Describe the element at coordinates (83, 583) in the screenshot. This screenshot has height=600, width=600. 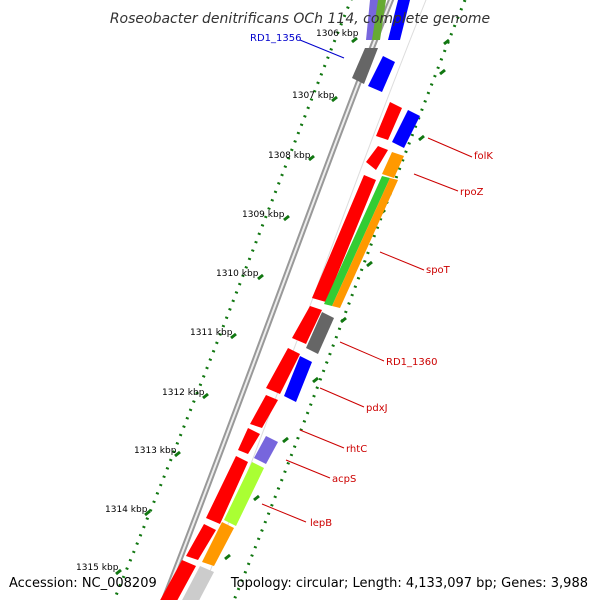
I see `accession-text: Accession: NC_008209` at that location.